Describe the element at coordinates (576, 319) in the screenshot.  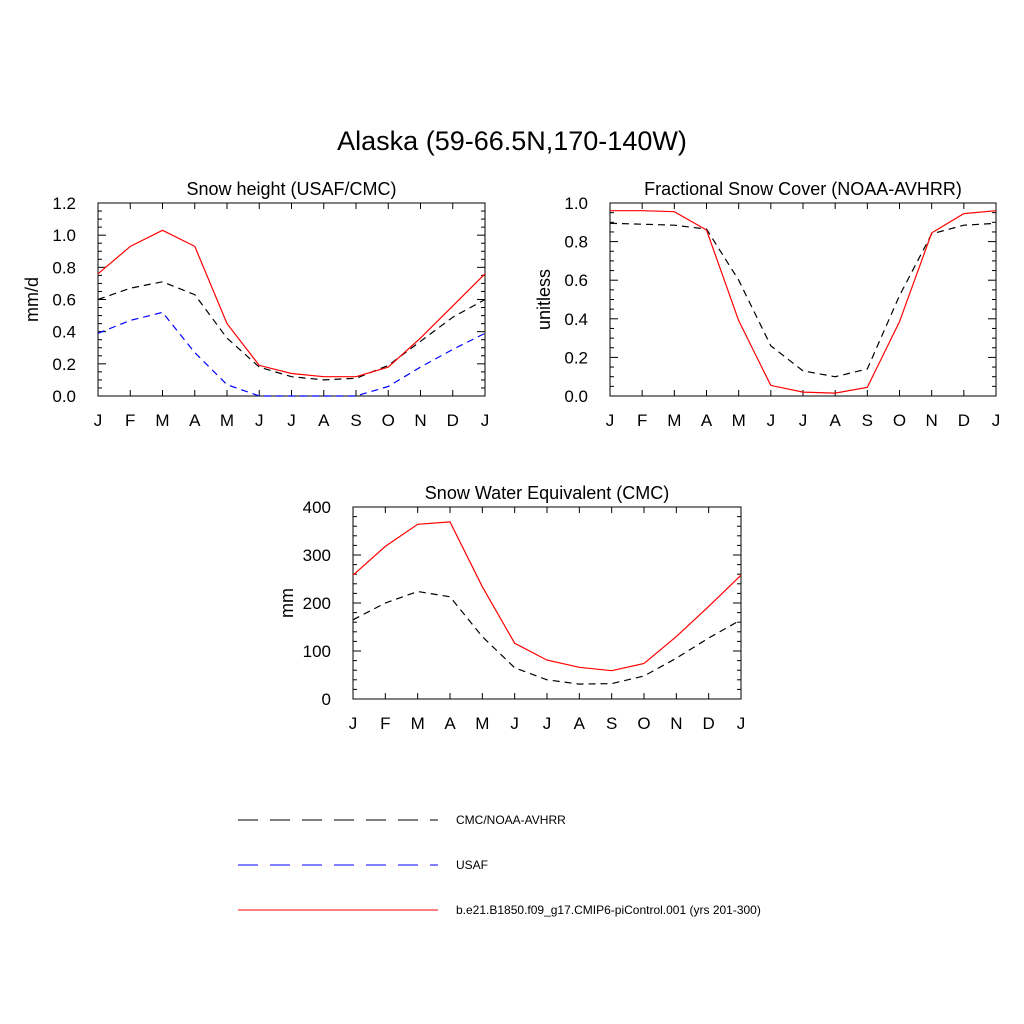
I see `snow-cover-y-tick-label: 0.4` at that location.